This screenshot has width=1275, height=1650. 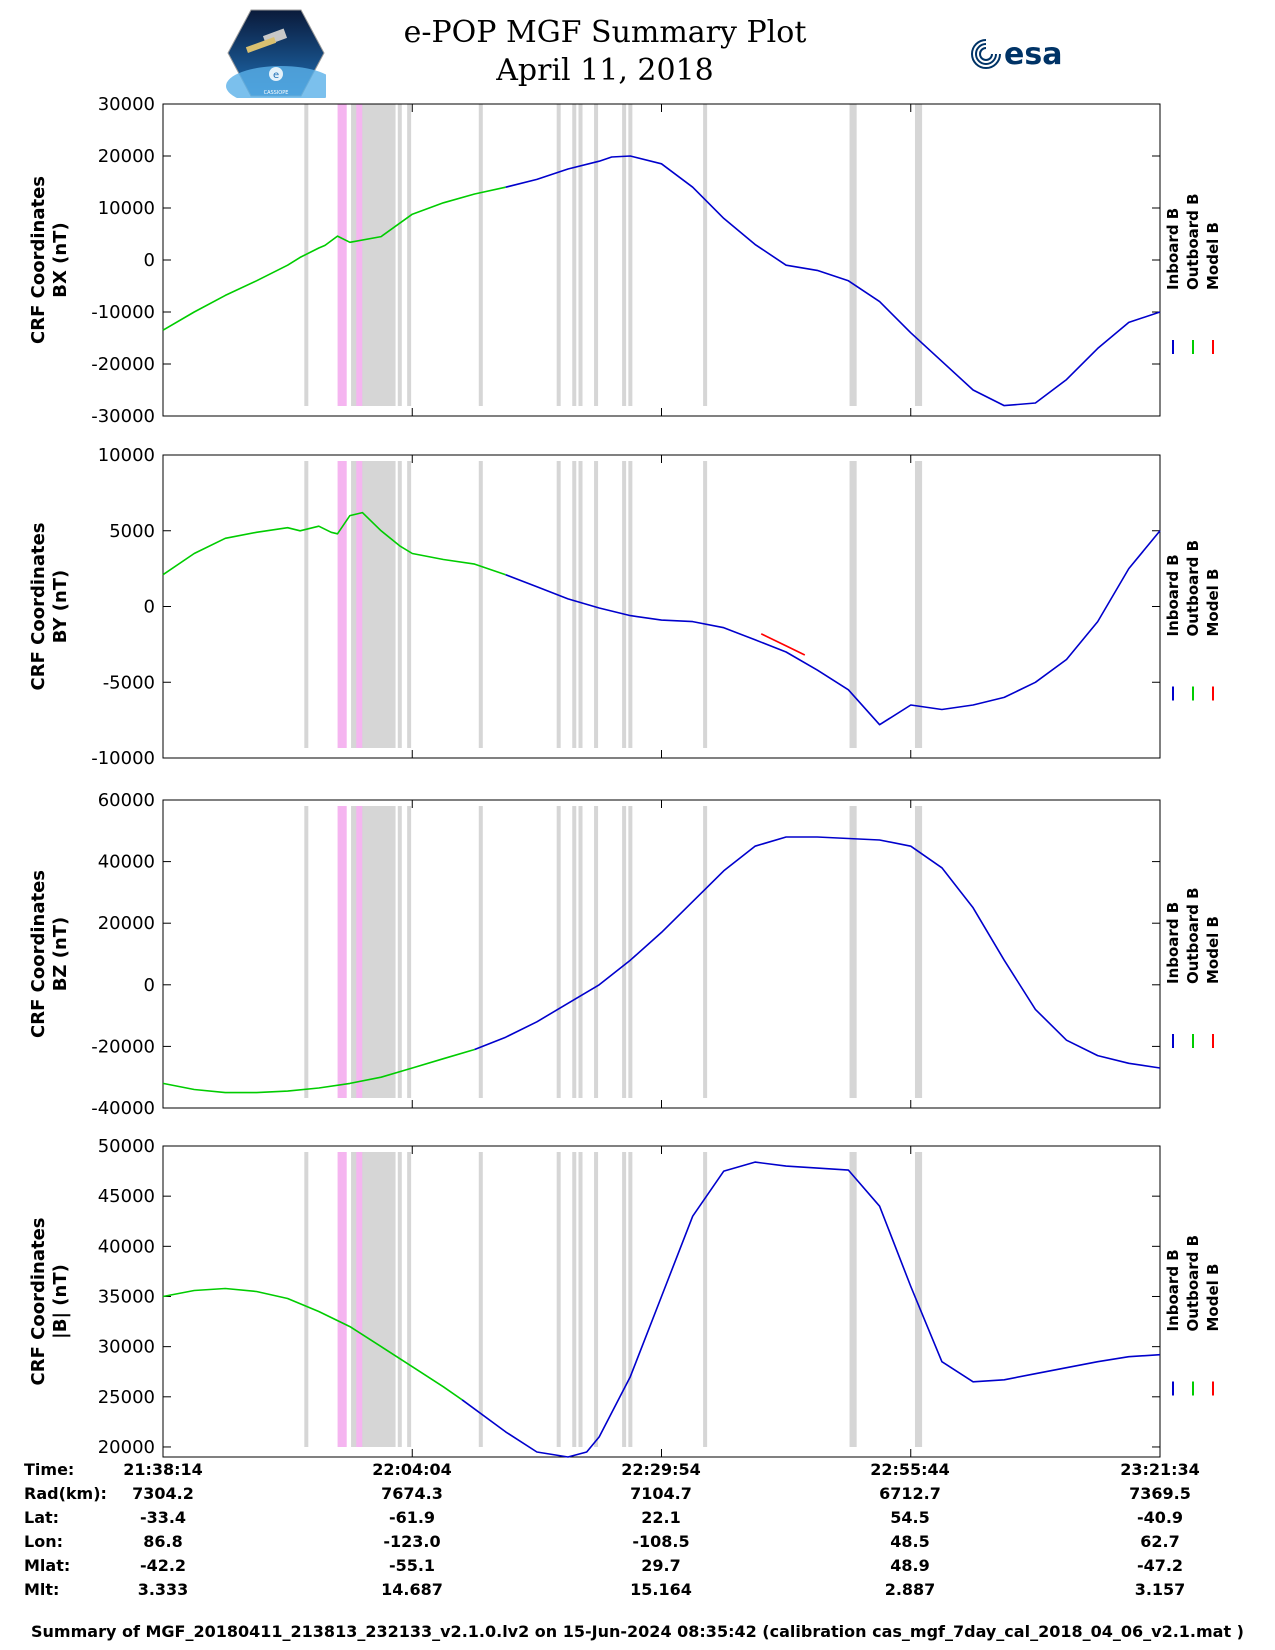 What do you see at coordinates (126, 1397) in the screenshot?
I see `y-tick-label: 25000` at bounding box center [126, 1397].